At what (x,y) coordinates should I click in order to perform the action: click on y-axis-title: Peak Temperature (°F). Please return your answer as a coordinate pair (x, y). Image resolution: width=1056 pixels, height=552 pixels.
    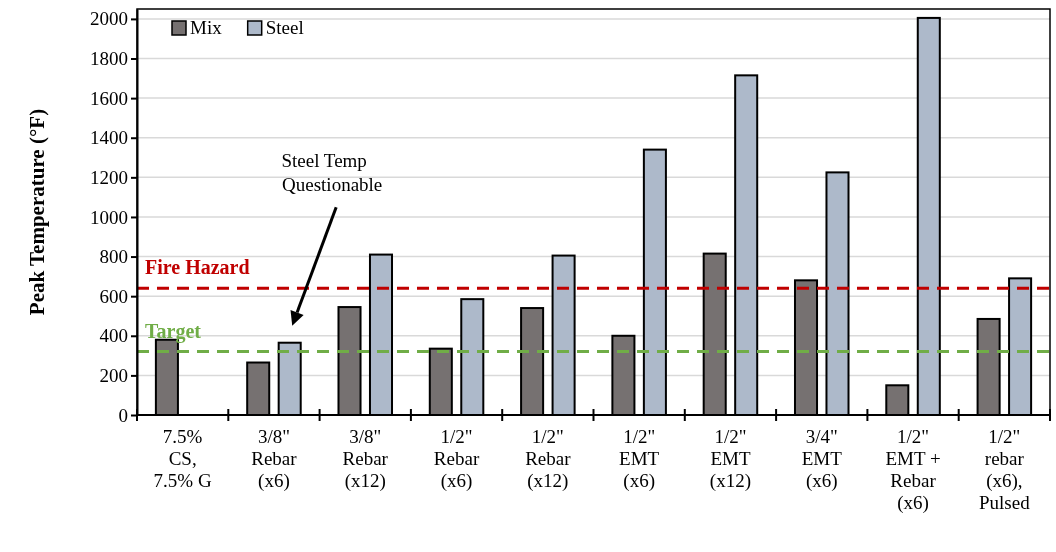
    Looking at the image, I should click on (37, 212).